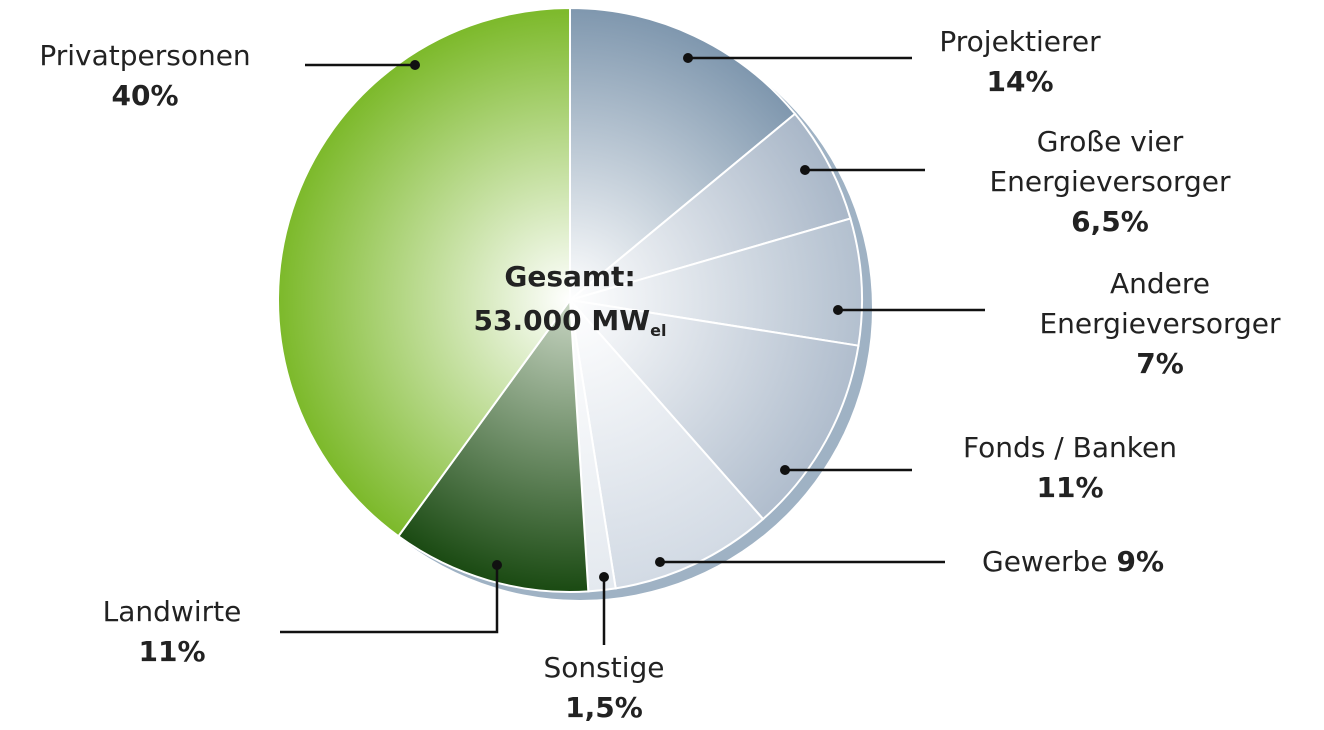 The height and width of the screenshot is (730, 1324). What do you see at coordinates (1160, 303) in the screenshot?
I see `slice-name: Andere Energieversorger` at bounding box center [1160, 303].